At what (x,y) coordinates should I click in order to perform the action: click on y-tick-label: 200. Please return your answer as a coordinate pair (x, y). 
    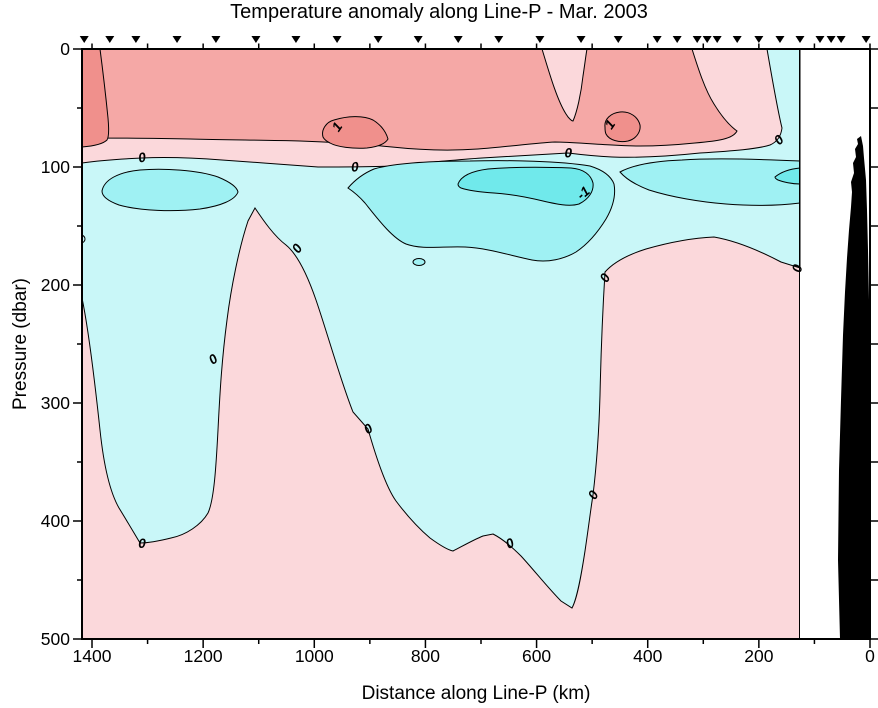
    Looking at the image, I should click on (55, 285).